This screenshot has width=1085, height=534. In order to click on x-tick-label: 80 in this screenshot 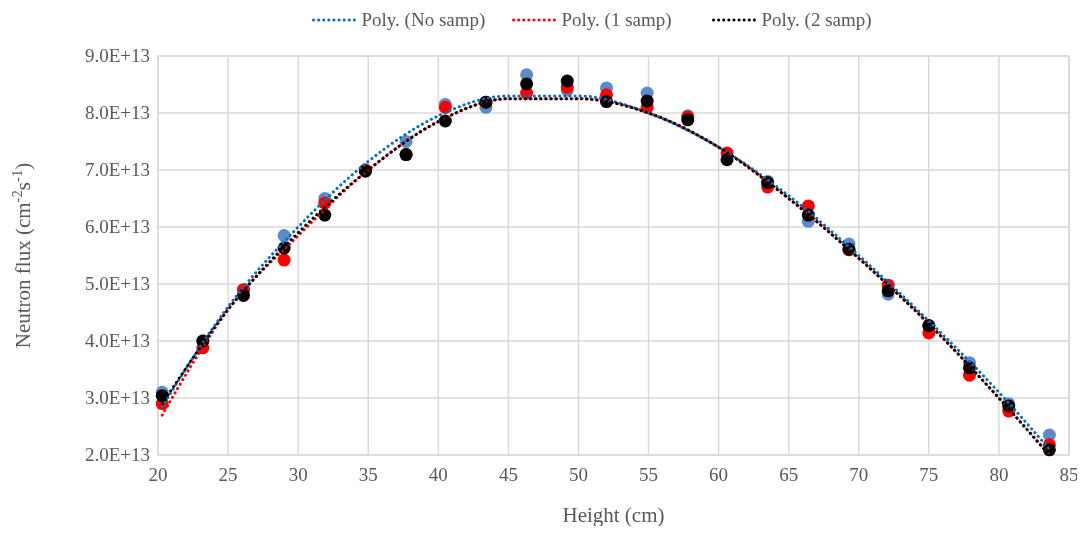, I will do `click(999, 474)`.